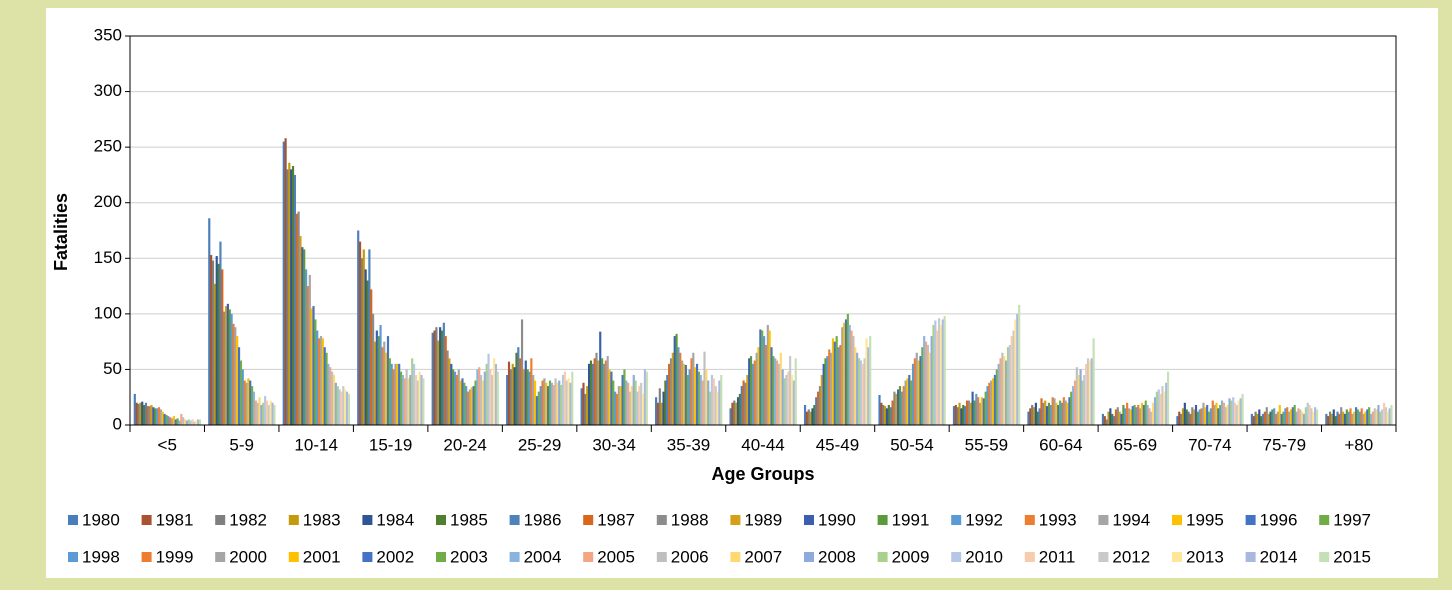 The height and width of the screenshot is (595, 1452). I want to click on legend-label: 1989, so click(763, 519).